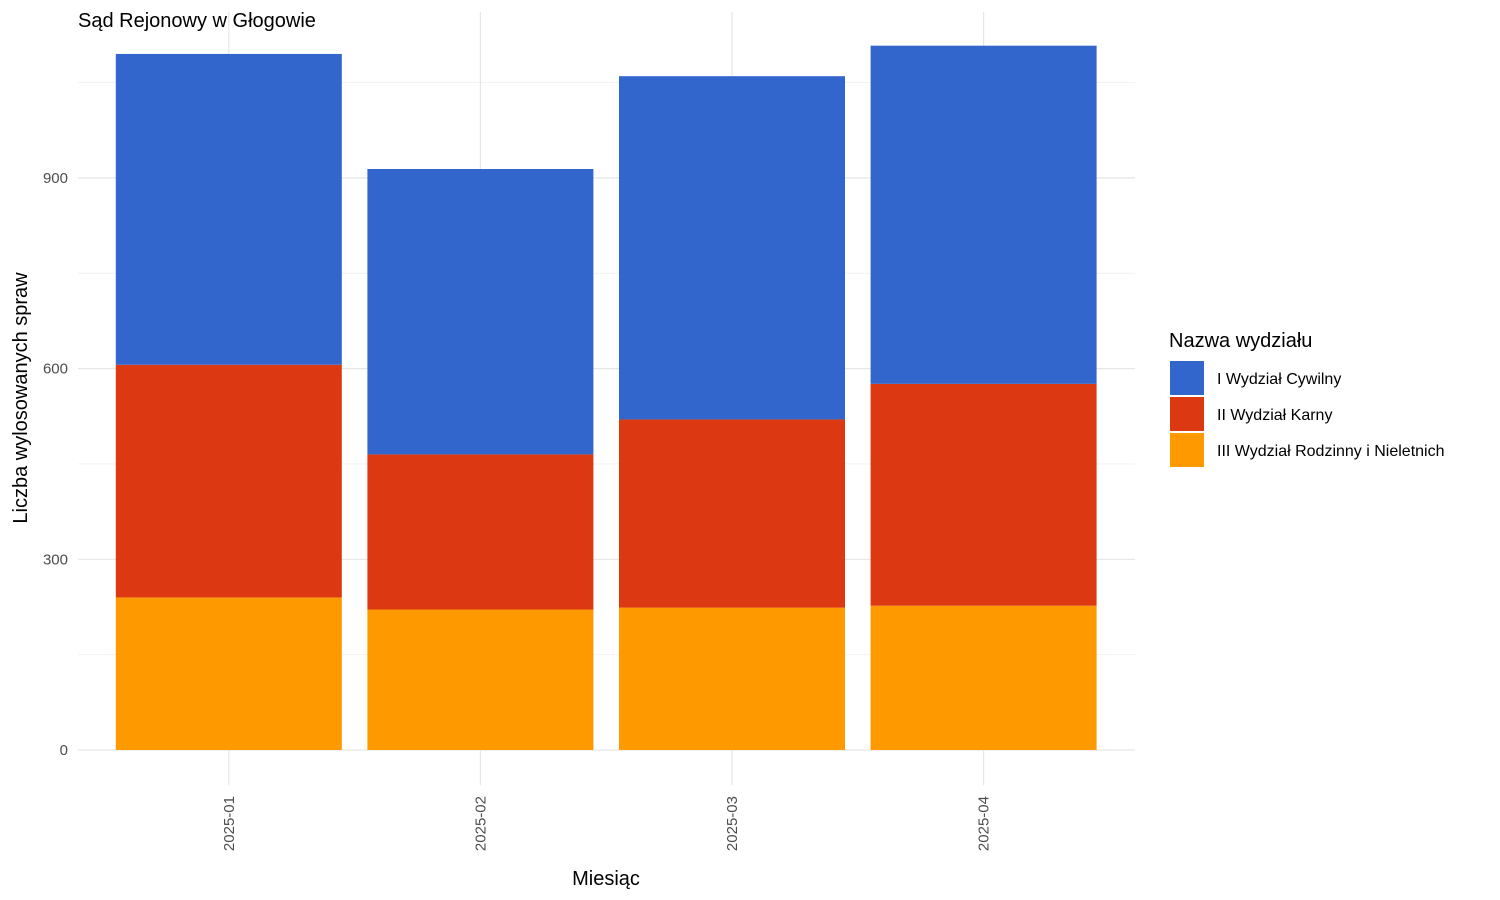 This screenshot has height=900, width=1500. Describe the element at coordinates (229, 823) in the screenshot. I see `x-tick-label: 2025-01` at that location.